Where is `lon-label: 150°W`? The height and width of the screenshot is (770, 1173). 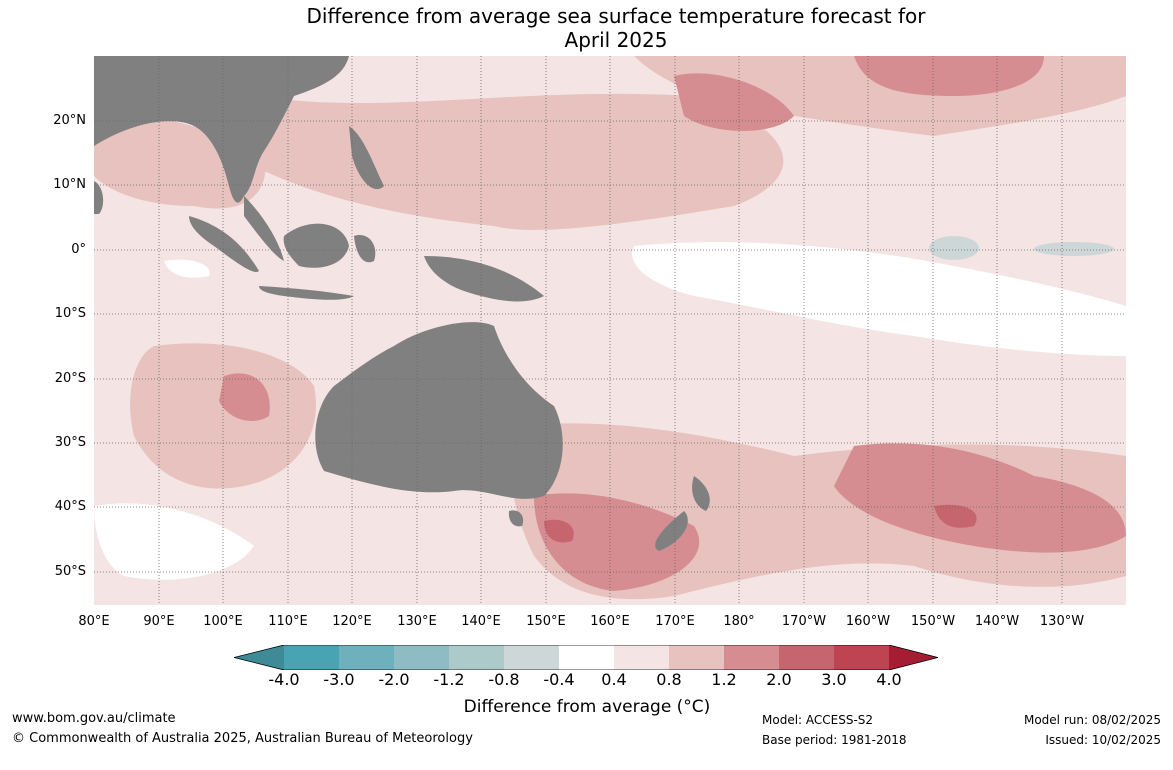
lon-label: 150°W is located at coordinates (933, 621).